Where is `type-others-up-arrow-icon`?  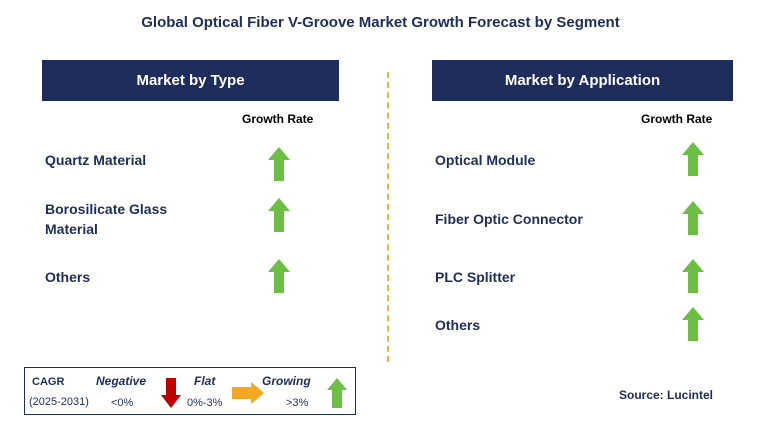 type-others-up-arrow-icon is located at coordinates (279, 276).